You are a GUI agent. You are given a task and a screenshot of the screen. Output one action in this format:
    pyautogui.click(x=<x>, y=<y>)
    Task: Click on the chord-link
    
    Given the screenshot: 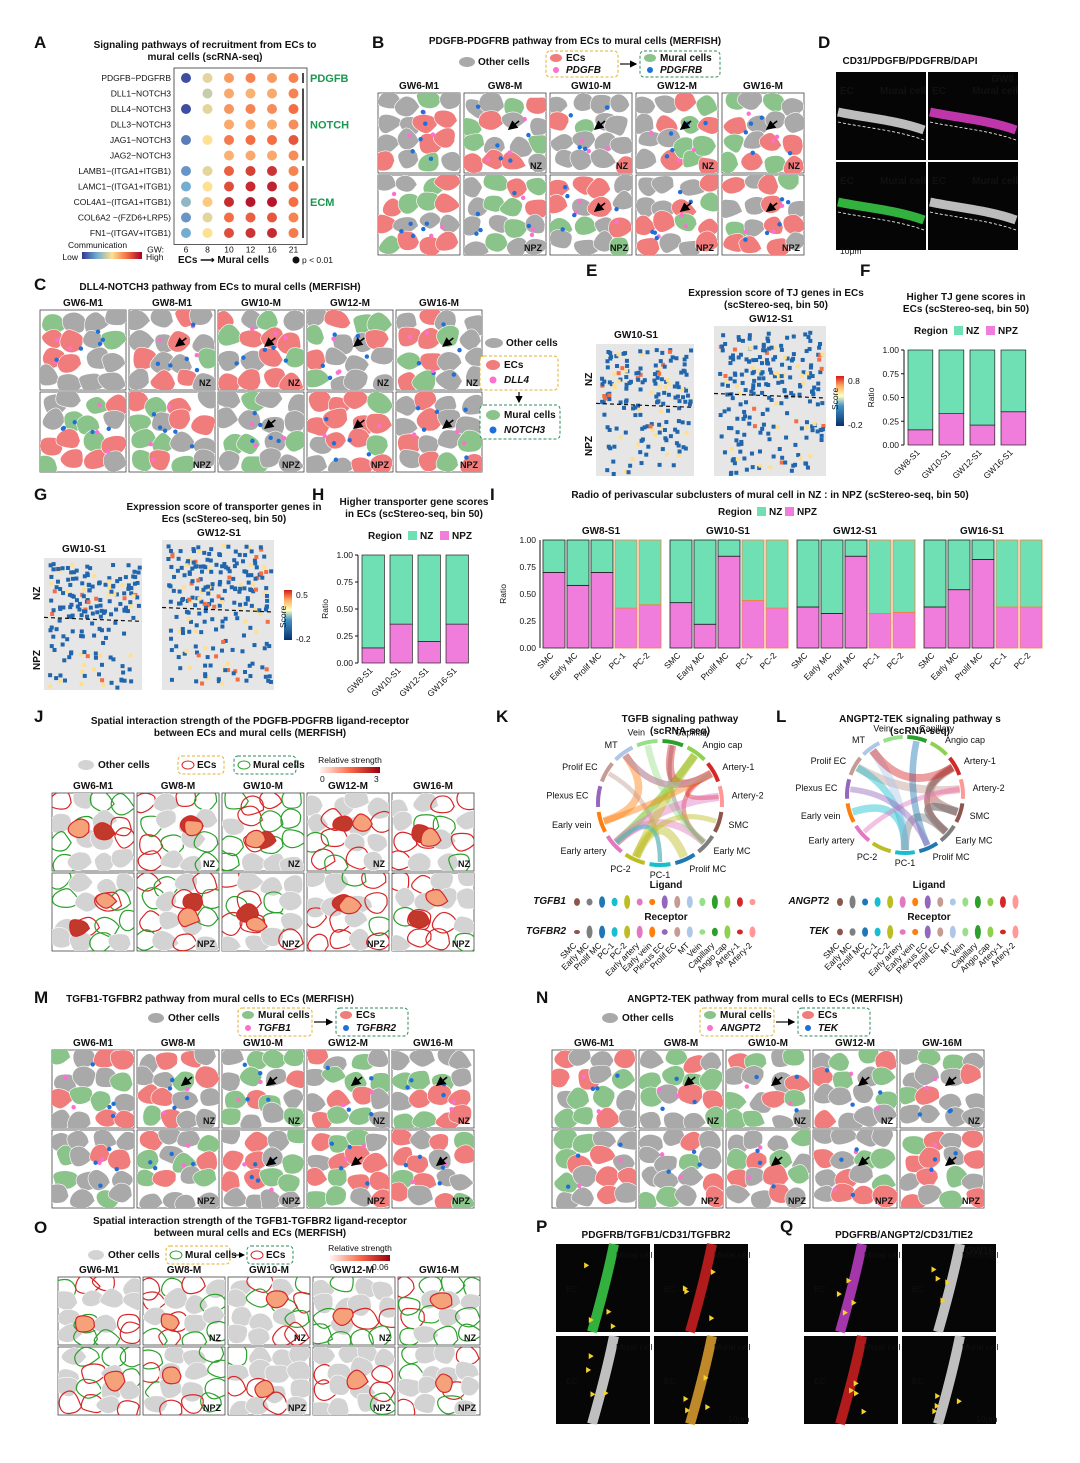 What is the action you would take?
    pyautogui.click(x=665, y=805)
    